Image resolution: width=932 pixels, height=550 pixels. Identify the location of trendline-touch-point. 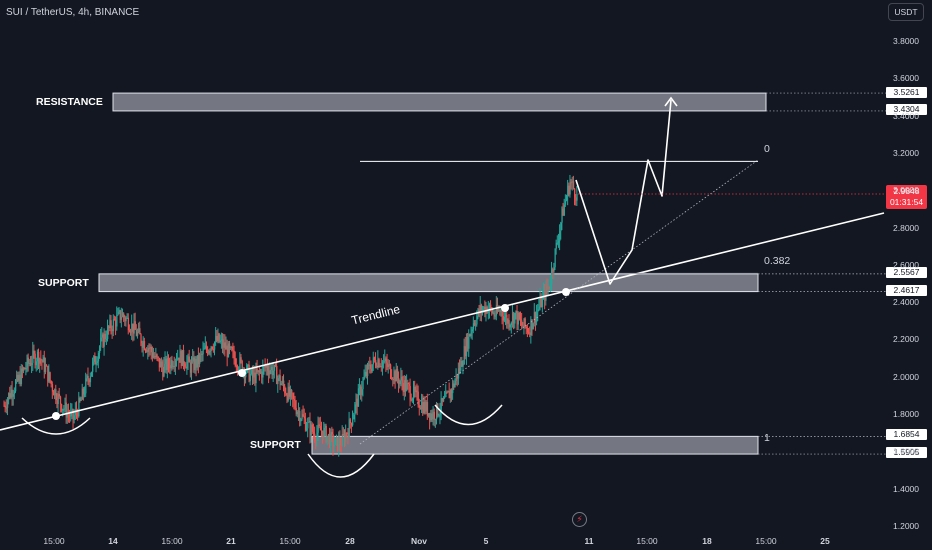
(566, 292).